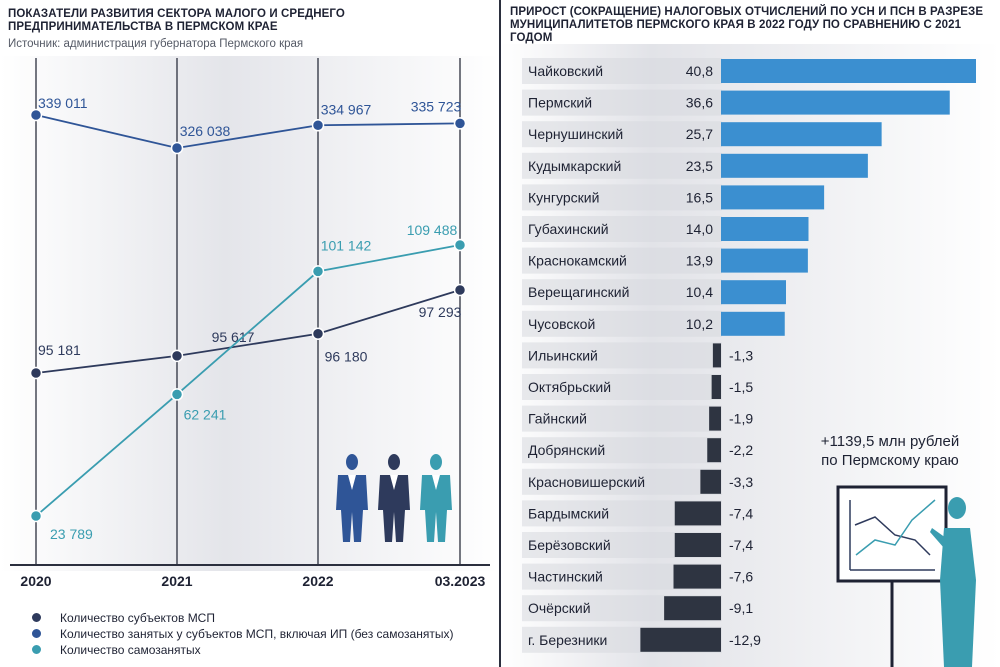 This screenshot has height=667, width=1000. I want to click on person-blue-head, so click(352, 462).